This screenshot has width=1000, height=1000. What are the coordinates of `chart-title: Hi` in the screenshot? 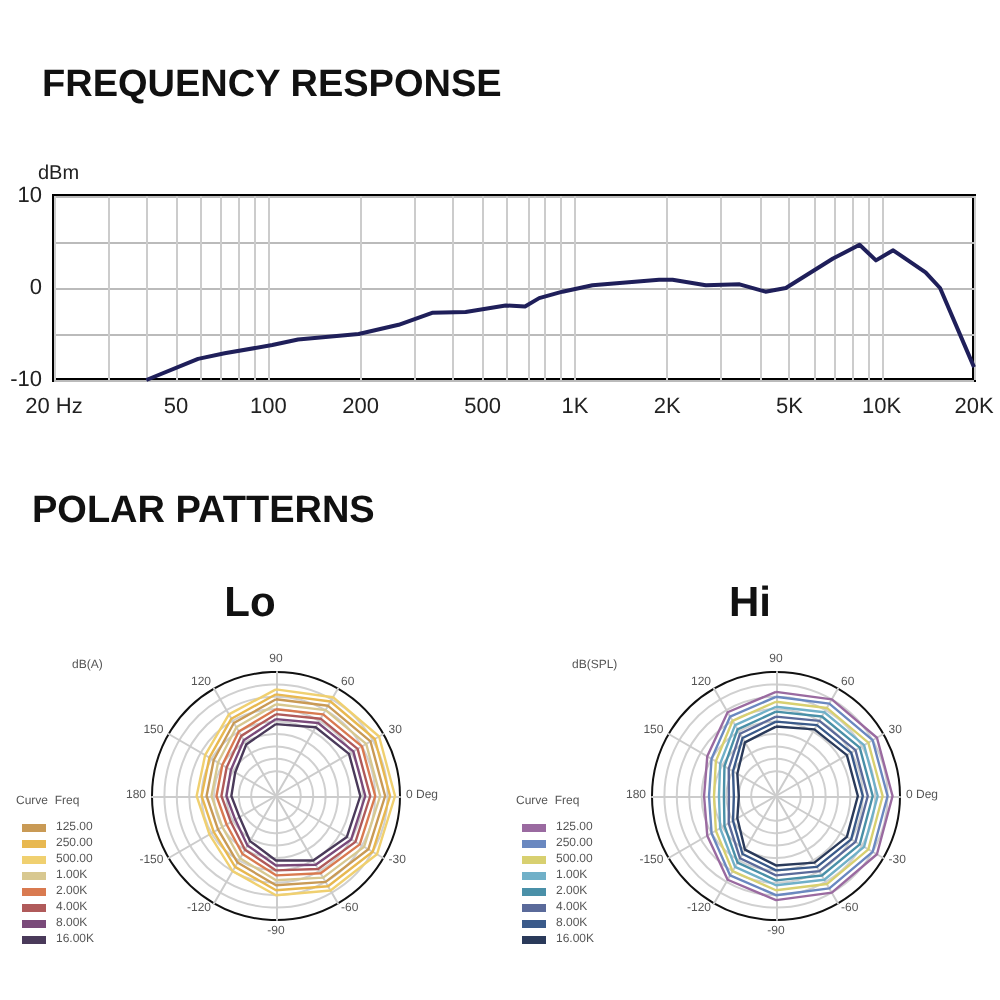 It's located at (750, 603).